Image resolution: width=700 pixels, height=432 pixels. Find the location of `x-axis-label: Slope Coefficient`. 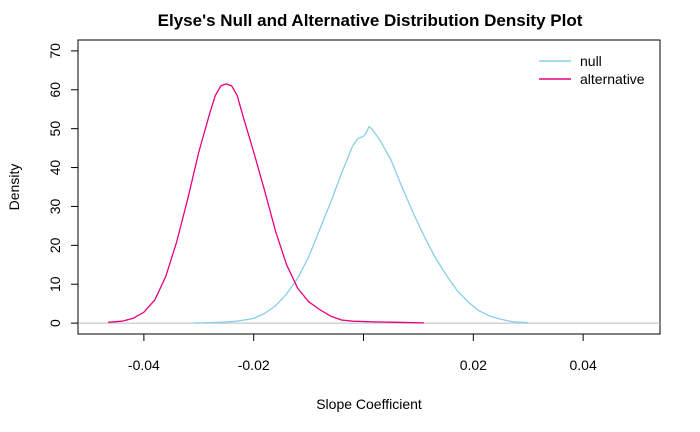

x-axis-label: Slope Coefficient is located at coordinates (369, 404).